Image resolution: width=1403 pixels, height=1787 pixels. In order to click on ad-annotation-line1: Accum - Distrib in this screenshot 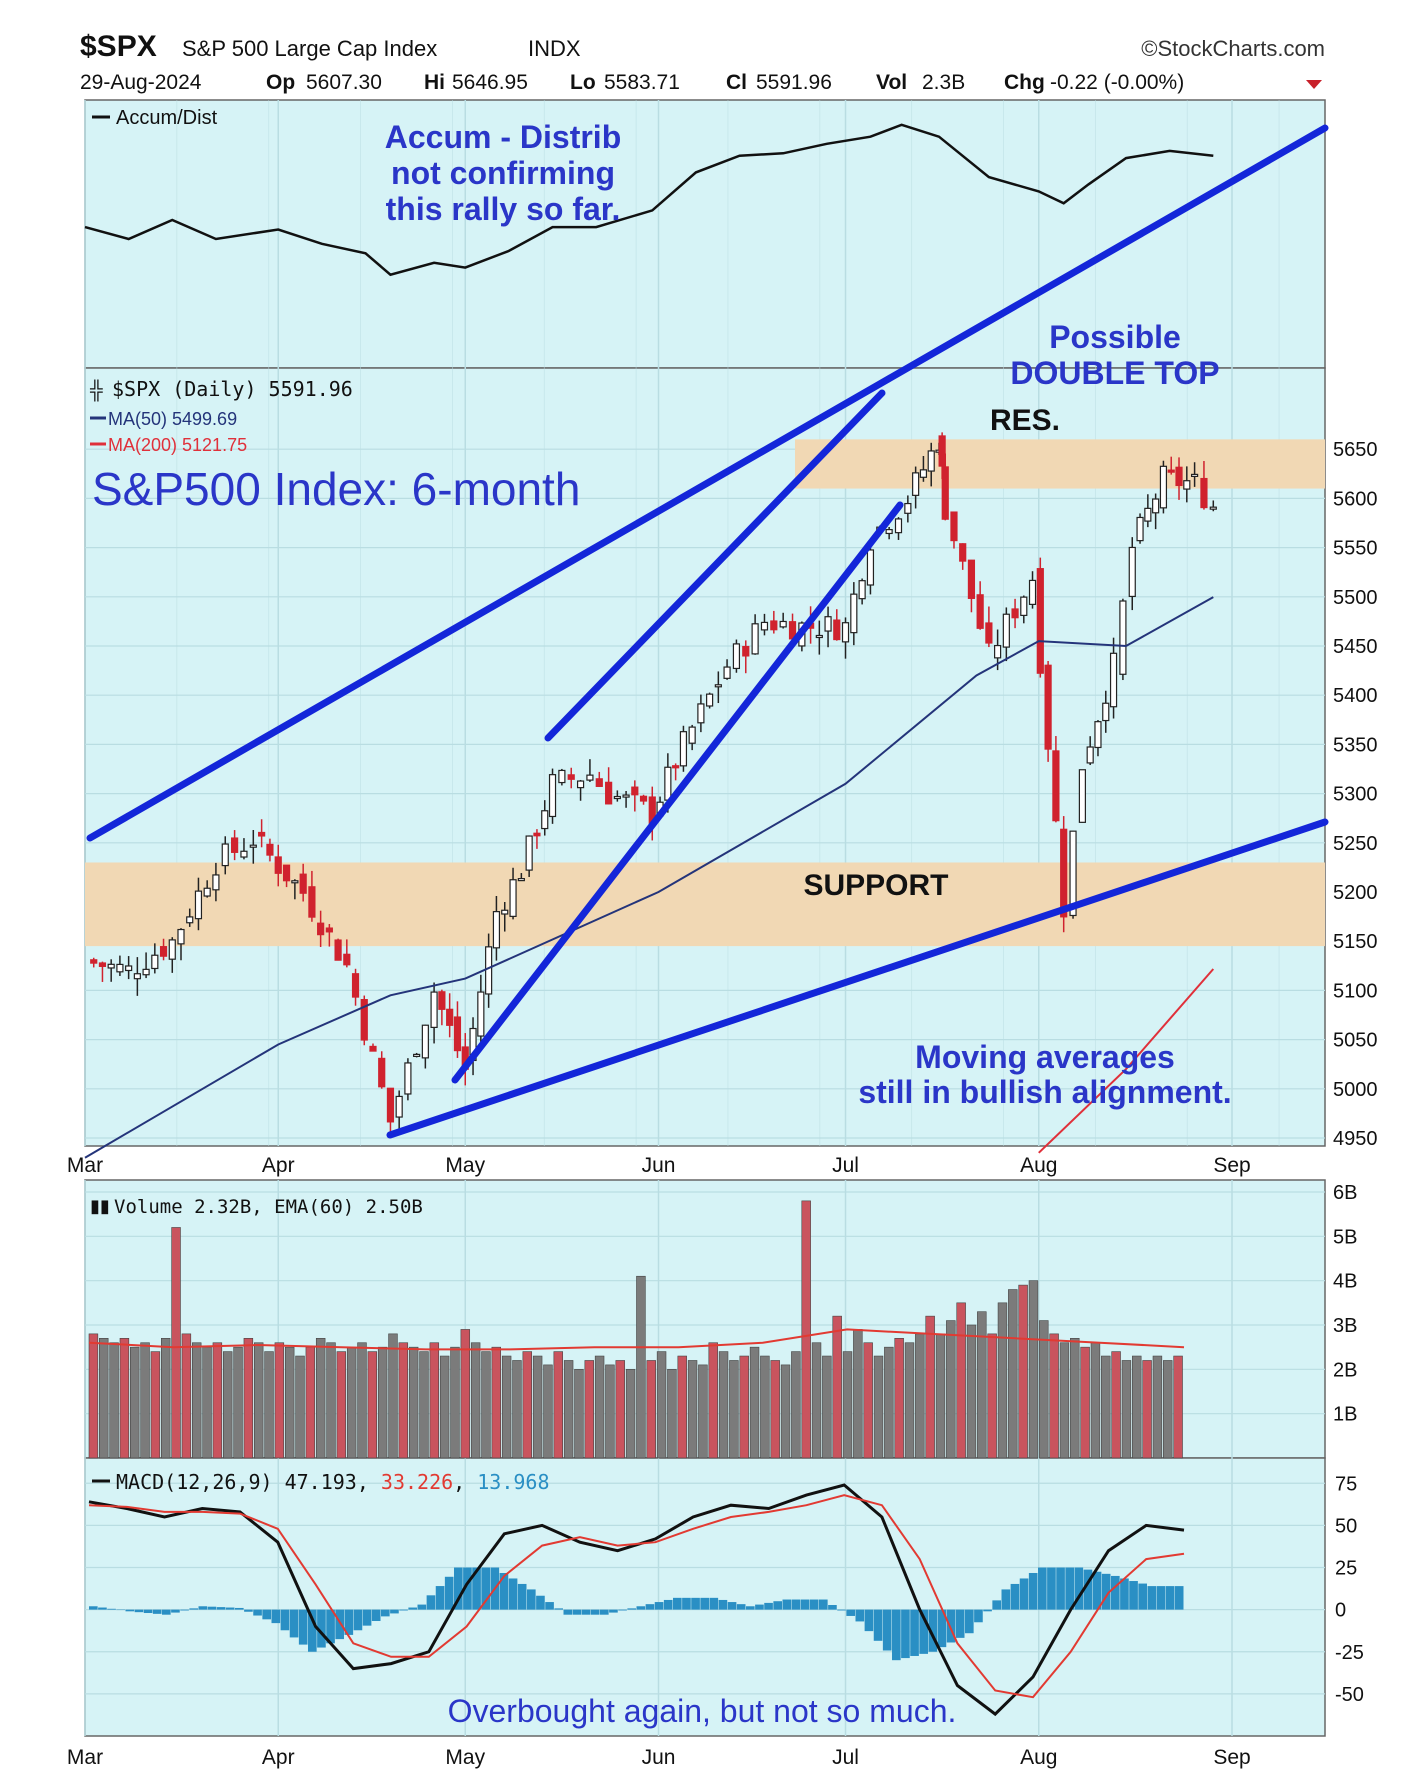, I will do `click(503, 137)`.